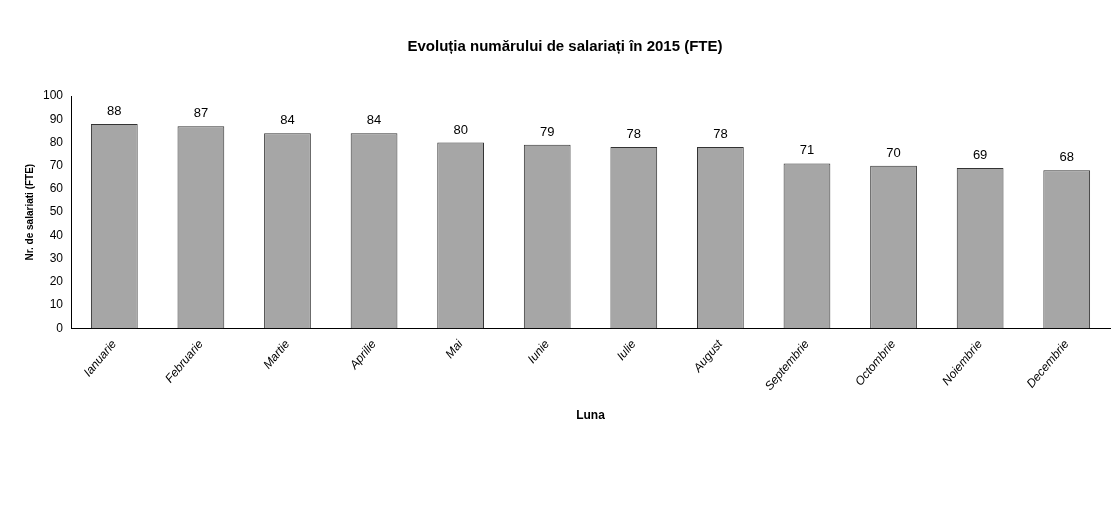 This screenshot has width=1120, height=517. Describe the element at coordinates (56, 257) in the screenshot. I see `y-tick-label: 30` at that location.